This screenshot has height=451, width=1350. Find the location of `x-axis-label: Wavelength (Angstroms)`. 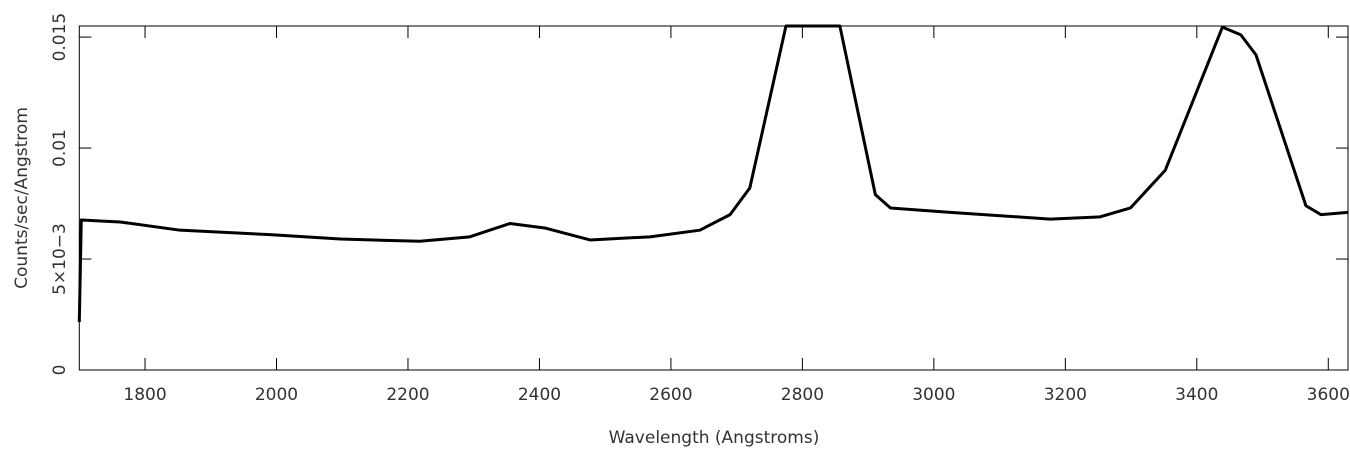

x-axis-label: Wavelength (Angstroms) is located at coordinates (714, 438).